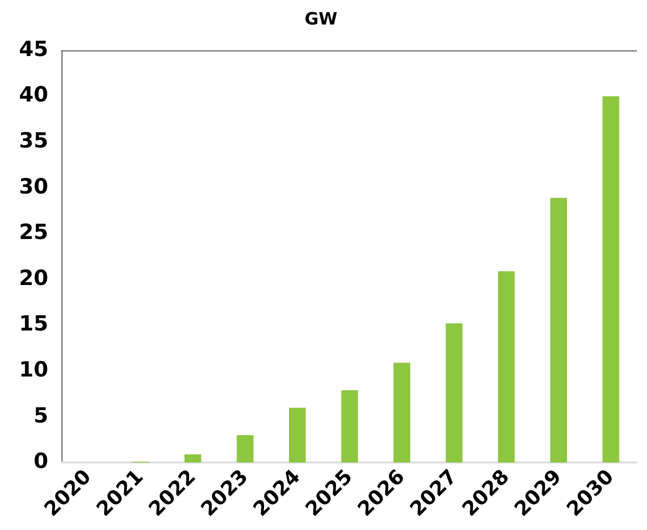  What do you see at coordinates (321, 20) in the screenshot?
I see `chart-title: GW` at bounding box center [321, 20].